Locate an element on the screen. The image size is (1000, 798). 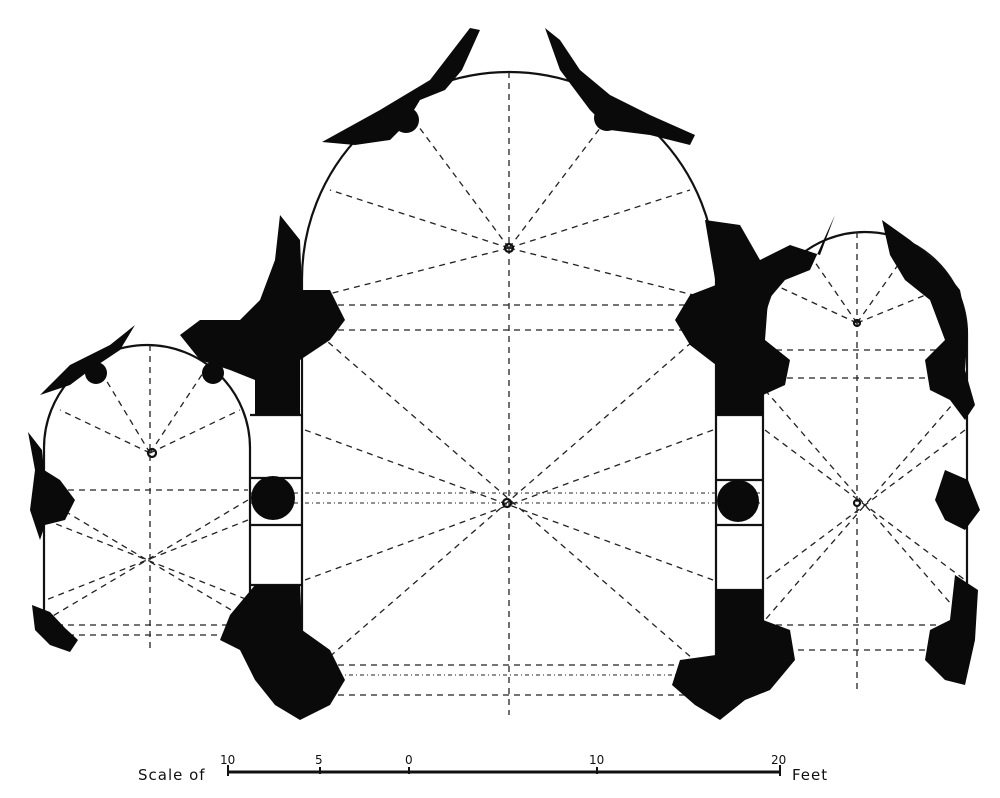
left-apse is located at coordinates (147, 496).